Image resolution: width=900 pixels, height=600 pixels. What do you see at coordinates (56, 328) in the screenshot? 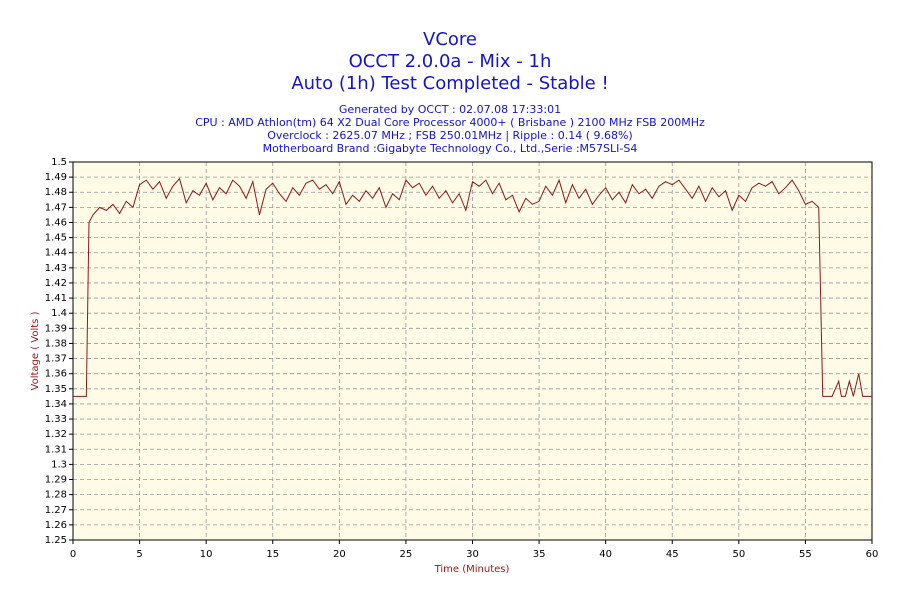
I see `y-tick-label: 1.39` at bounding box center [56, 328].